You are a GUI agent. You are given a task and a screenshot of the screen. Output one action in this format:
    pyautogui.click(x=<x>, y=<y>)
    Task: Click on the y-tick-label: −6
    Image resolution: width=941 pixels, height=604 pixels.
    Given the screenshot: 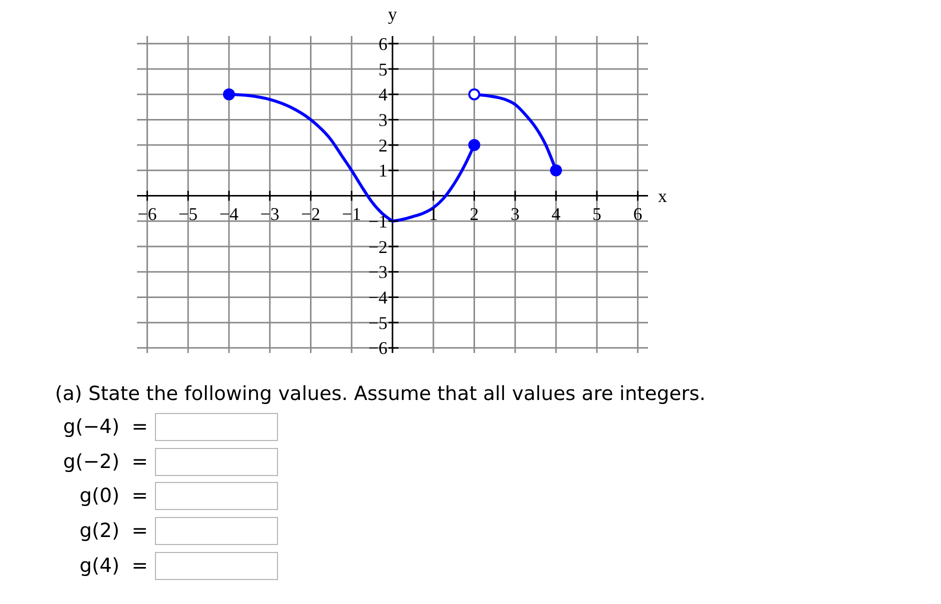 What is the action you would take?
    pyautogui.click(x=378, y=348)
    